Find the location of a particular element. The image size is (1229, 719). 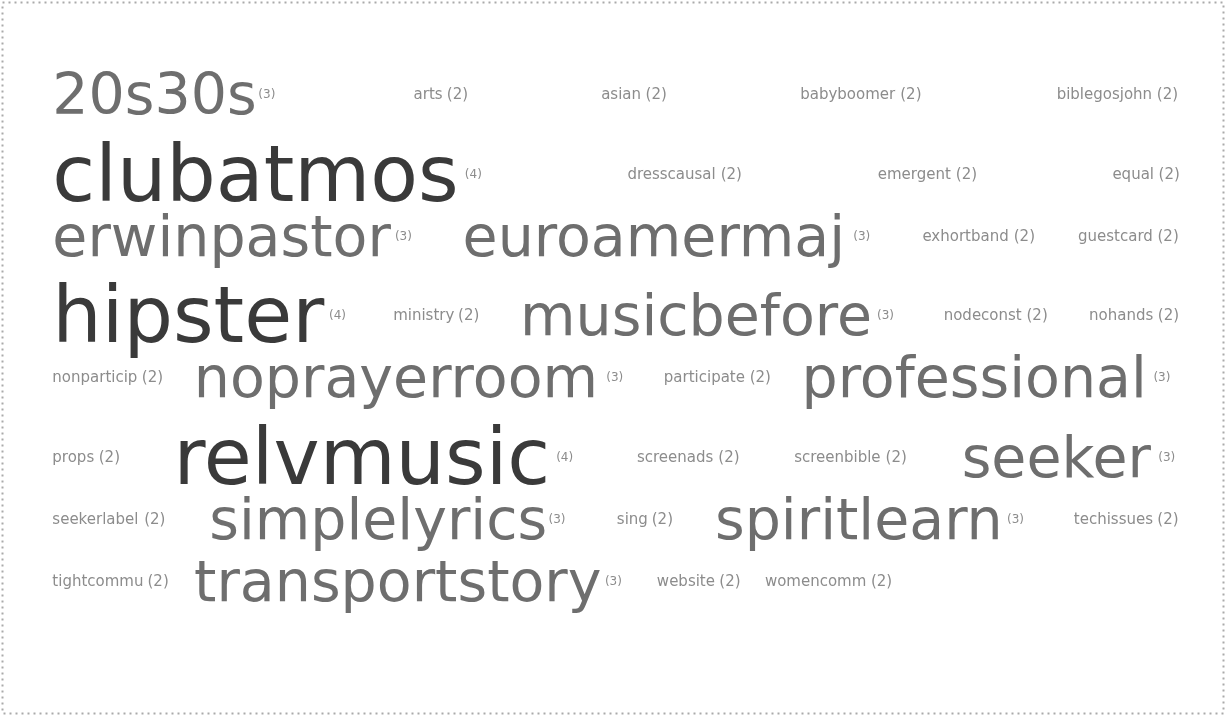

category-label: equal is located at coordinates (1133, 173).